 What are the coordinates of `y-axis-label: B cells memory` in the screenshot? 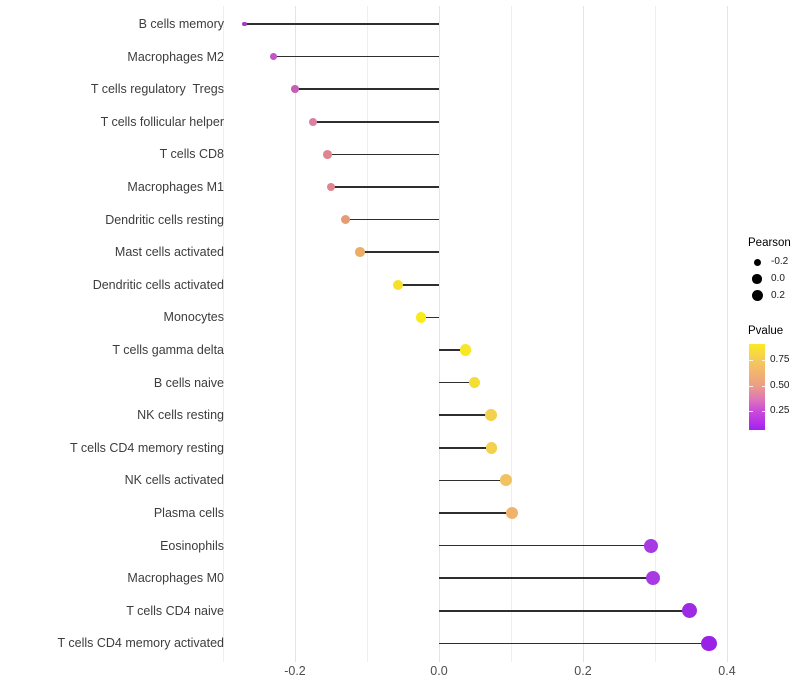 It's located at (181, 24).